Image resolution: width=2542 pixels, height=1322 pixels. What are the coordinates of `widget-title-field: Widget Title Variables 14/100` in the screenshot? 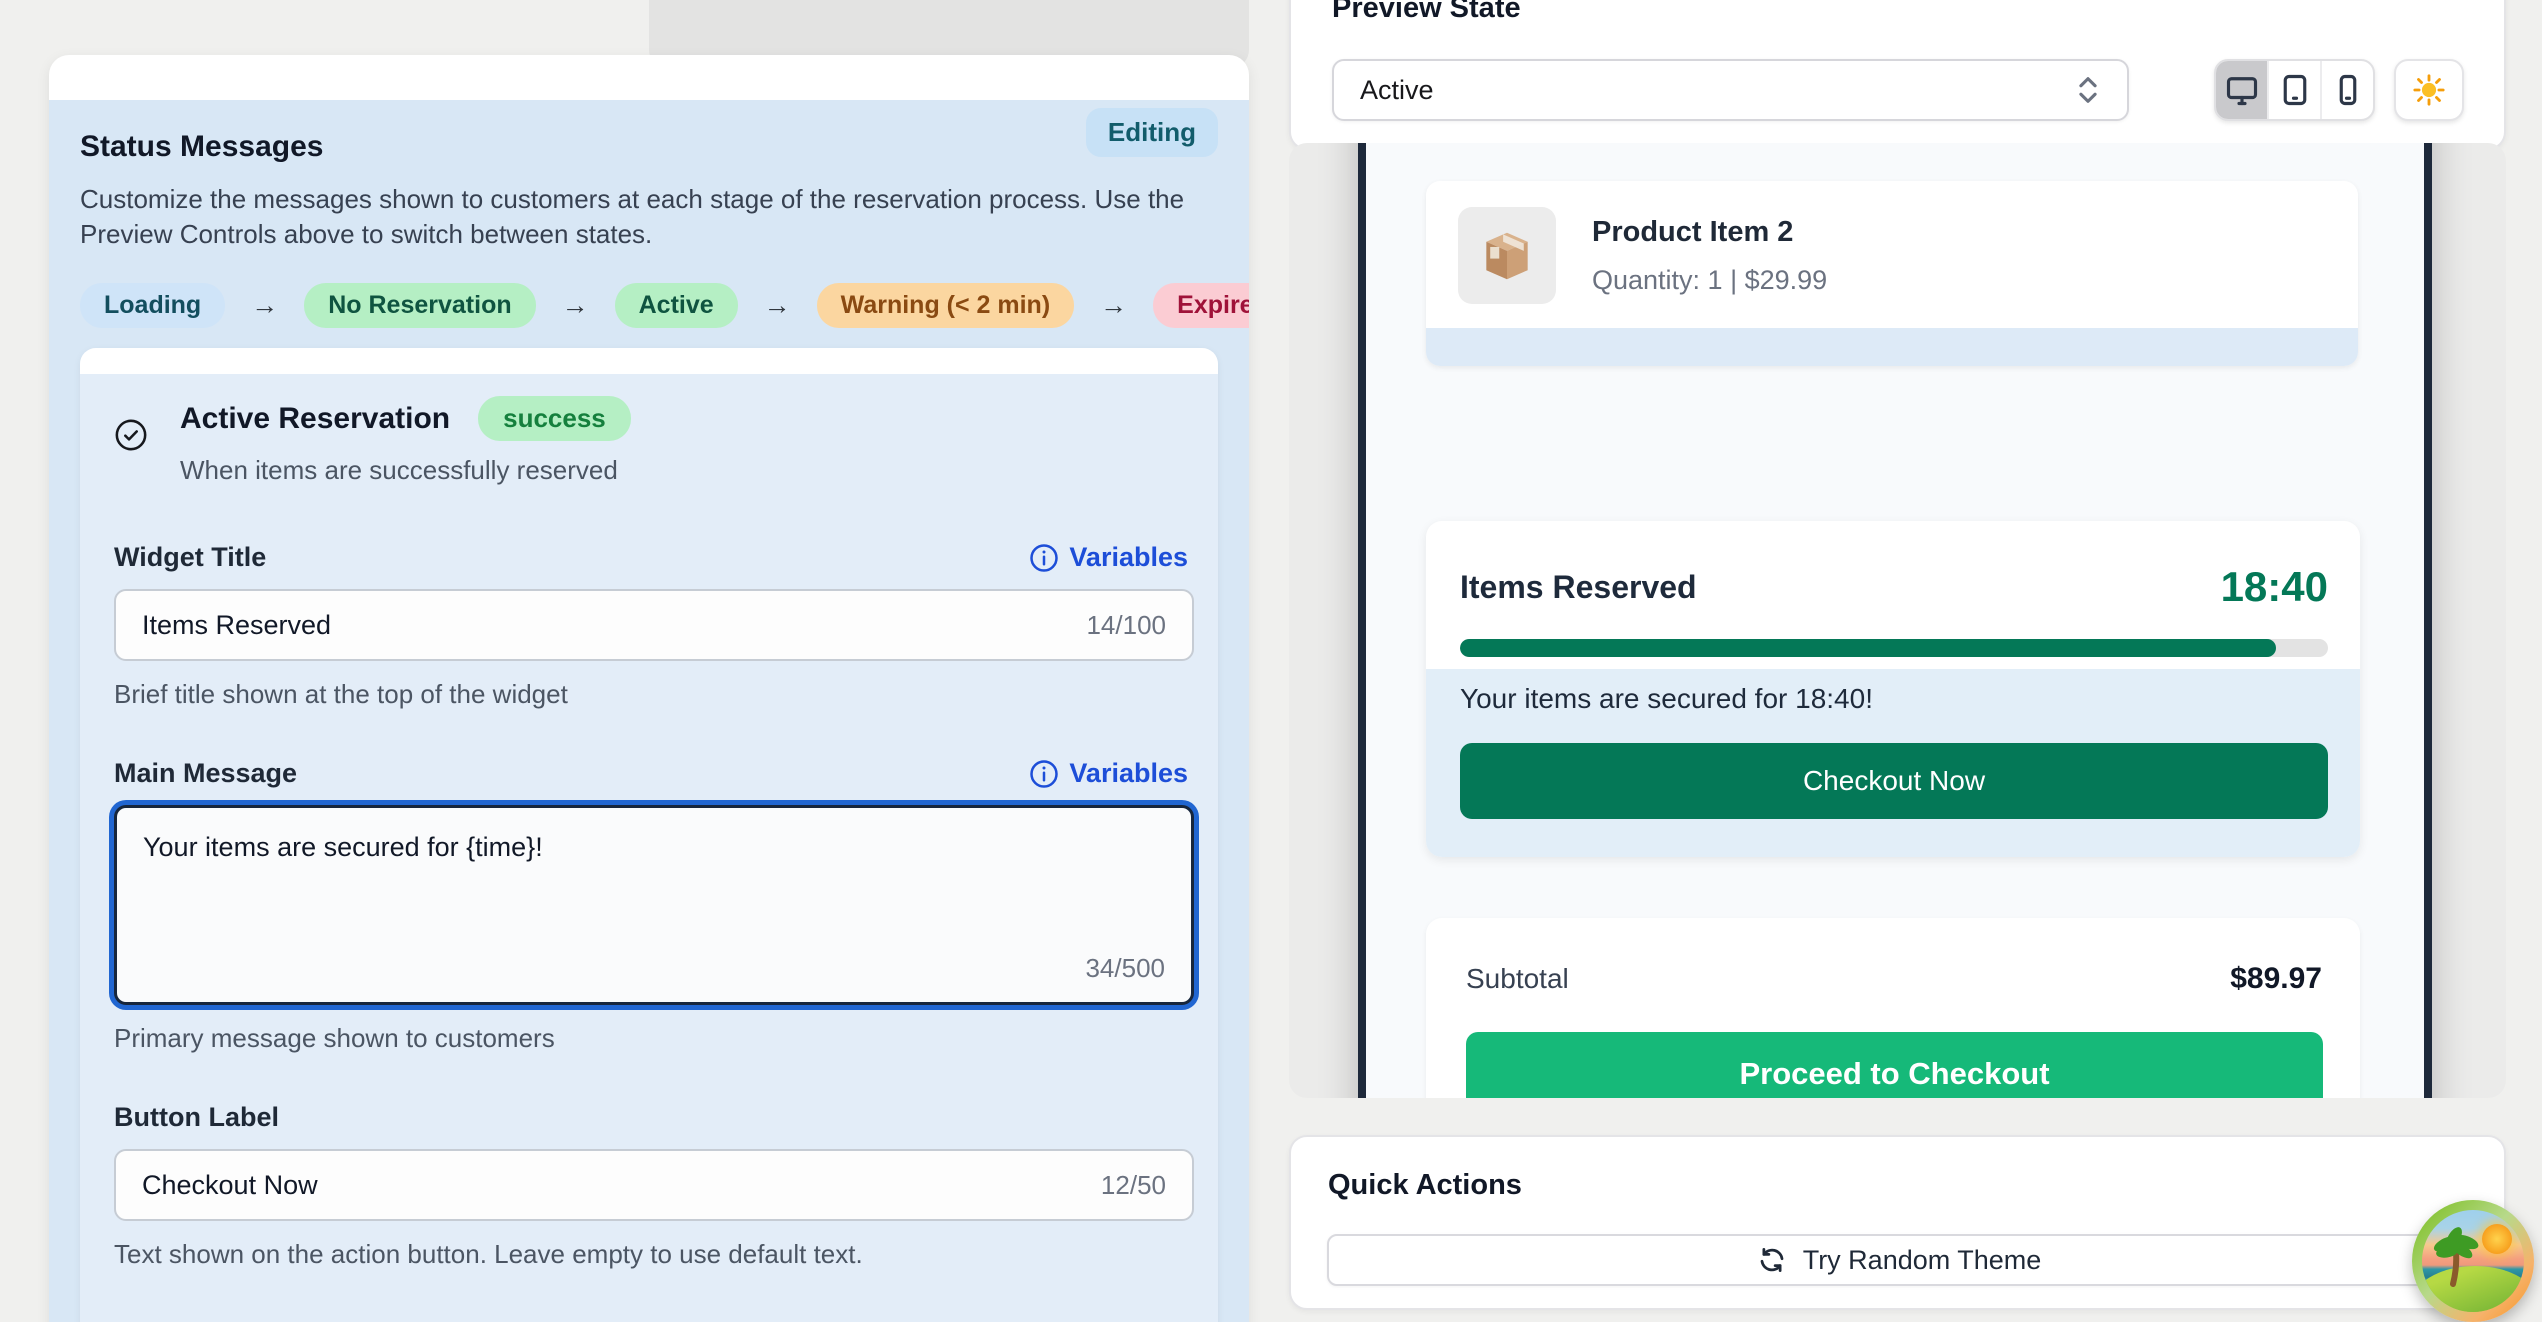 It's located at (654, 626).